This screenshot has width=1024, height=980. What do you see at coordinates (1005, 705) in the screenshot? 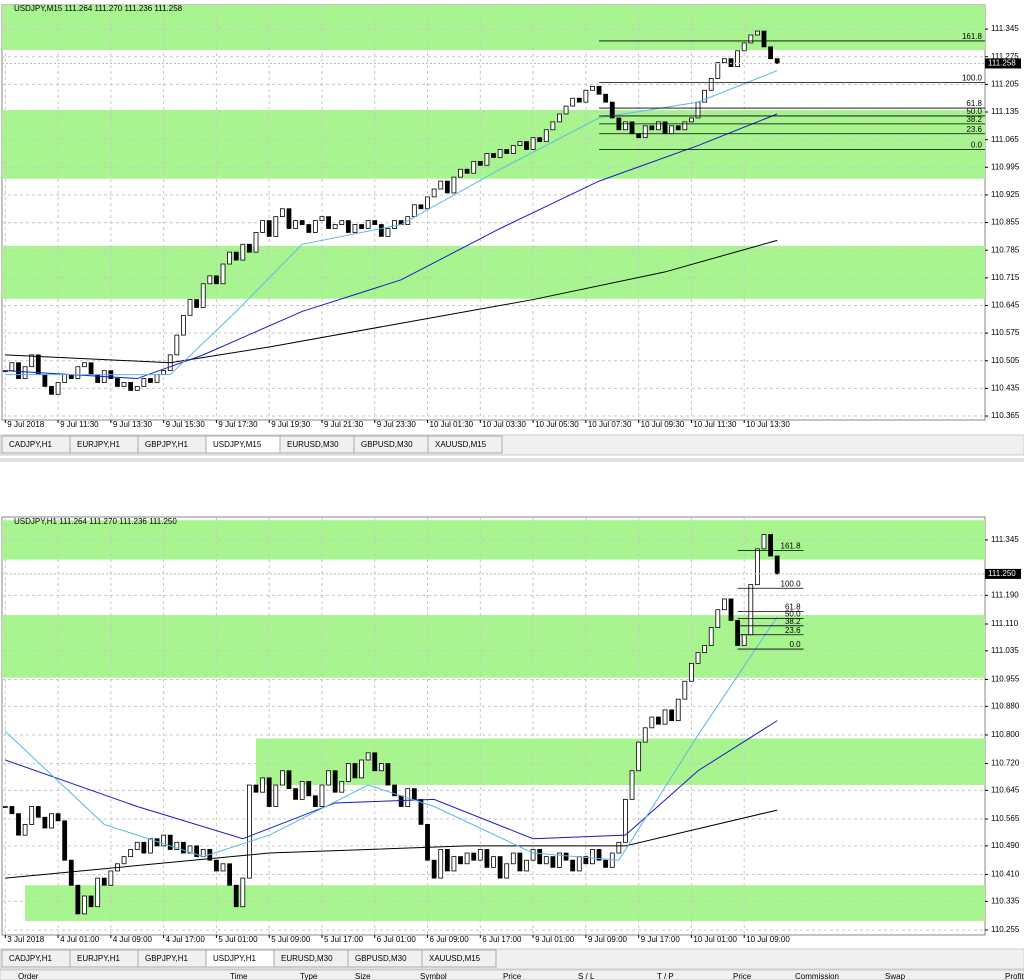
I see `y-tick-label: 110.880` at bounding box center [1005, 705].